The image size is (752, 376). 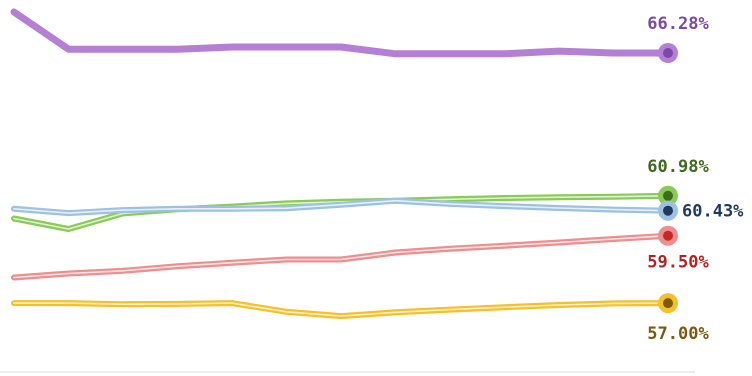 I want to click on series-red-end-dot, so click(x=668, y=235).